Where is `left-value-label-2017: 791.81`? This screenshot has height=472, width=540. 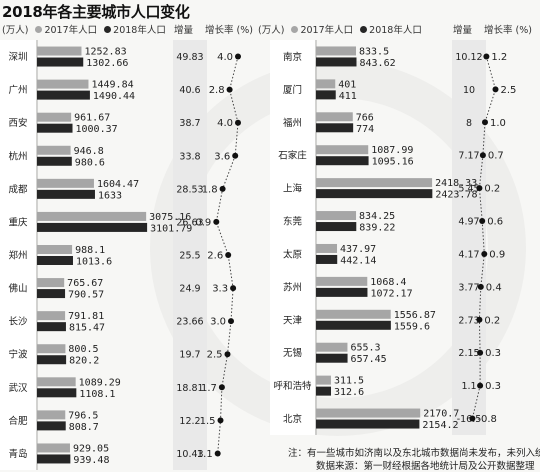 left-value-label-2017: 791.81 is located at coordinates (86, 316).